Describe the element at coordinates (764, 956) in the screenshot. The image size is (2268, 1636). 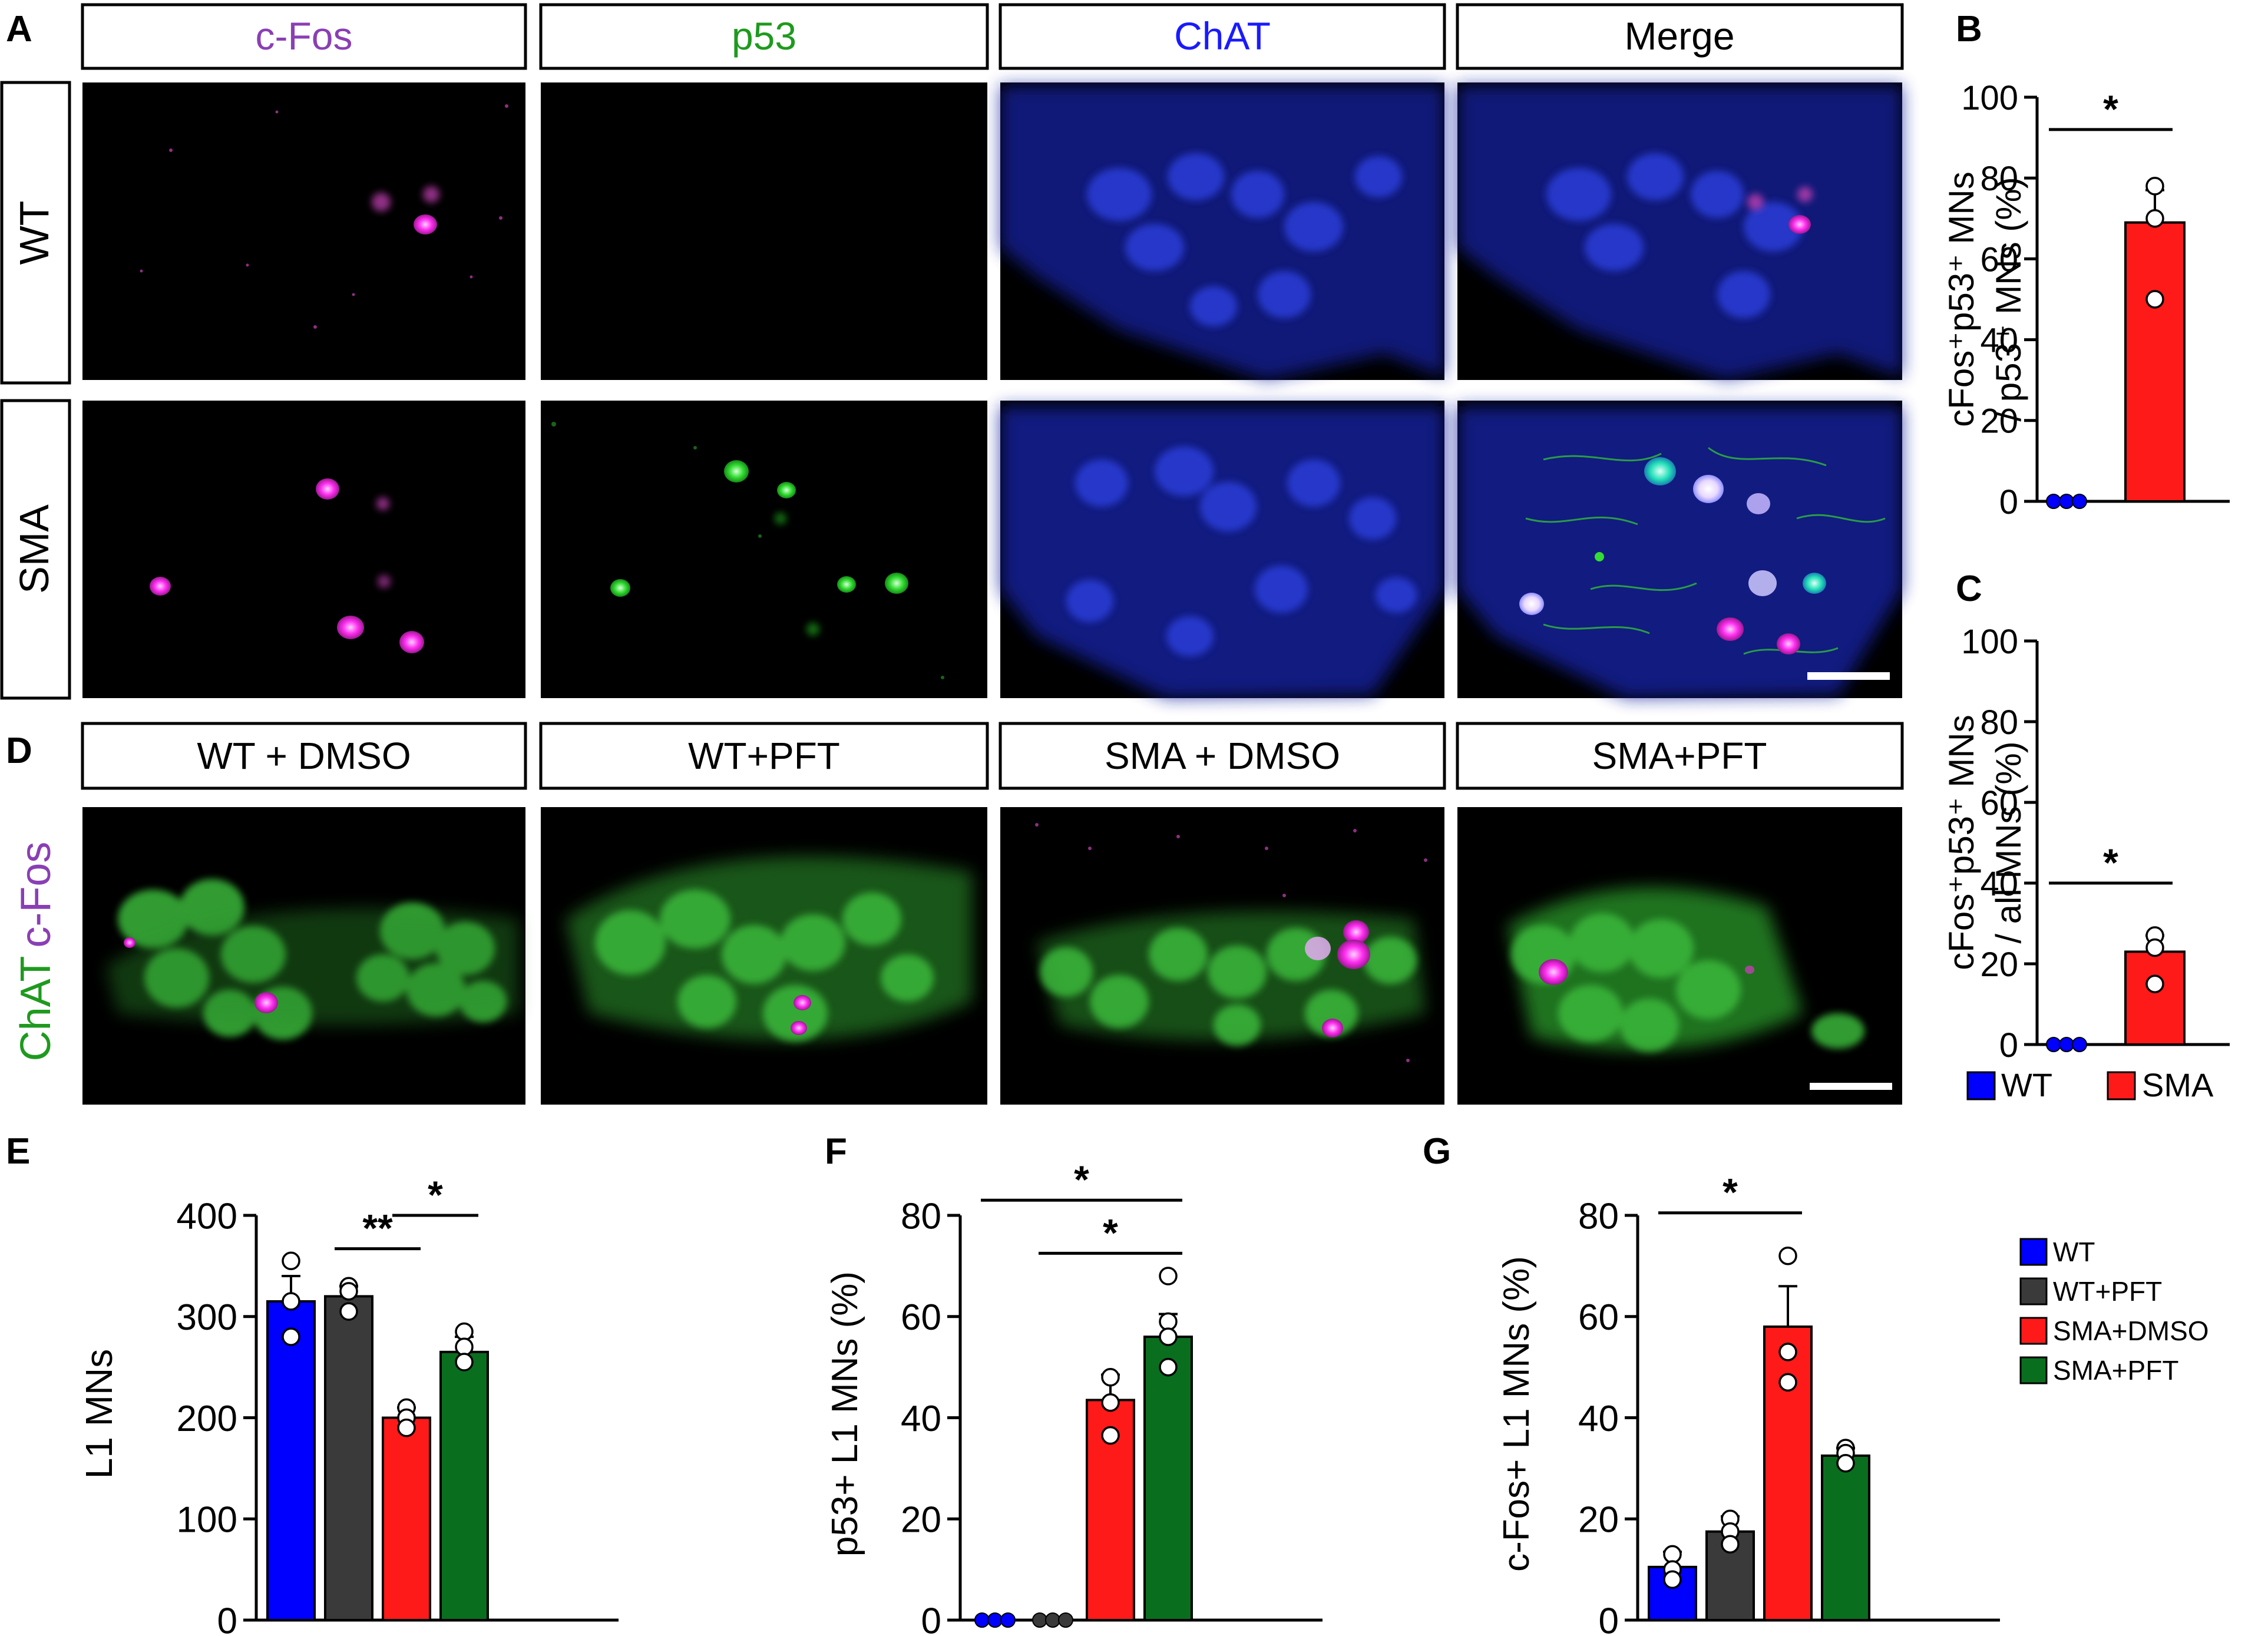
I see `micrograph-wt-pft` at that location.